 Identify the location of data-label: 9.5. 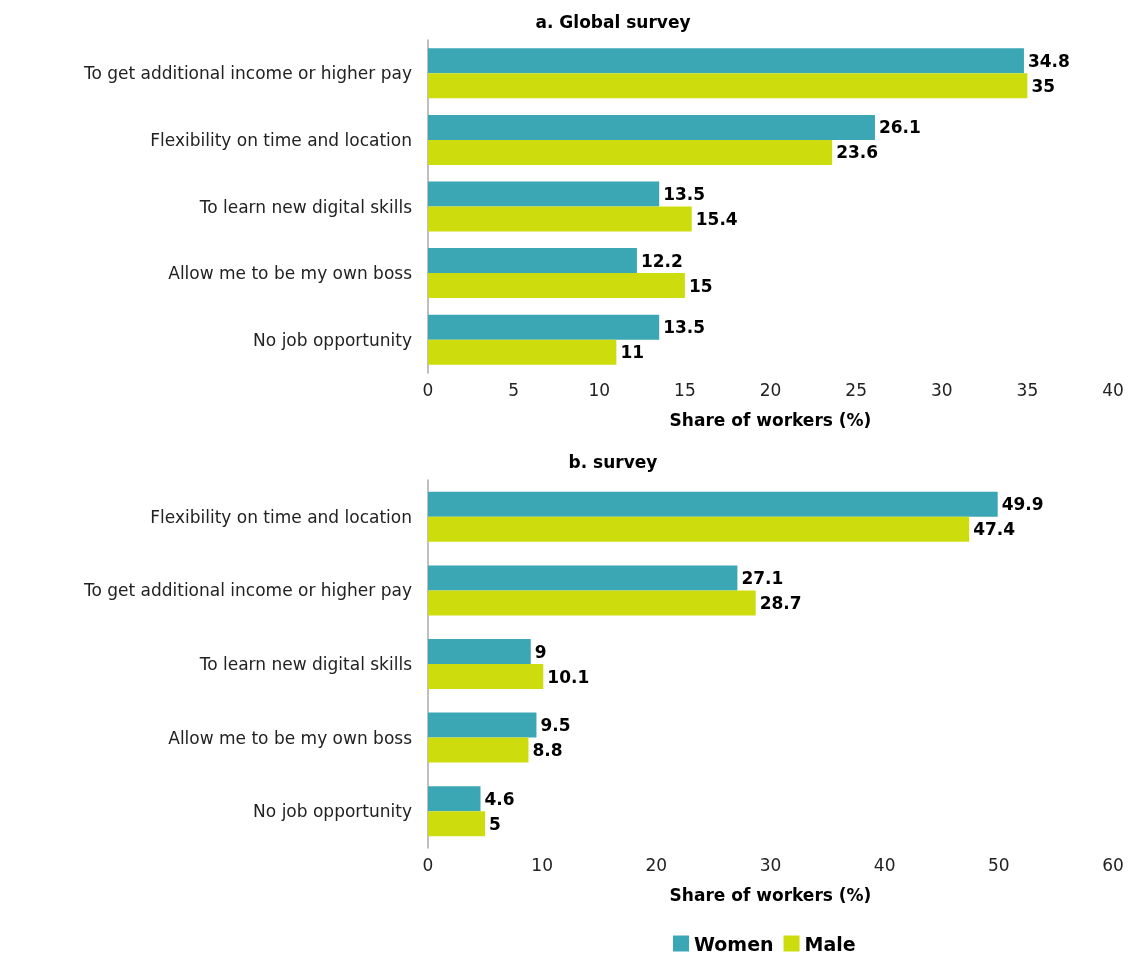
(555, 725).